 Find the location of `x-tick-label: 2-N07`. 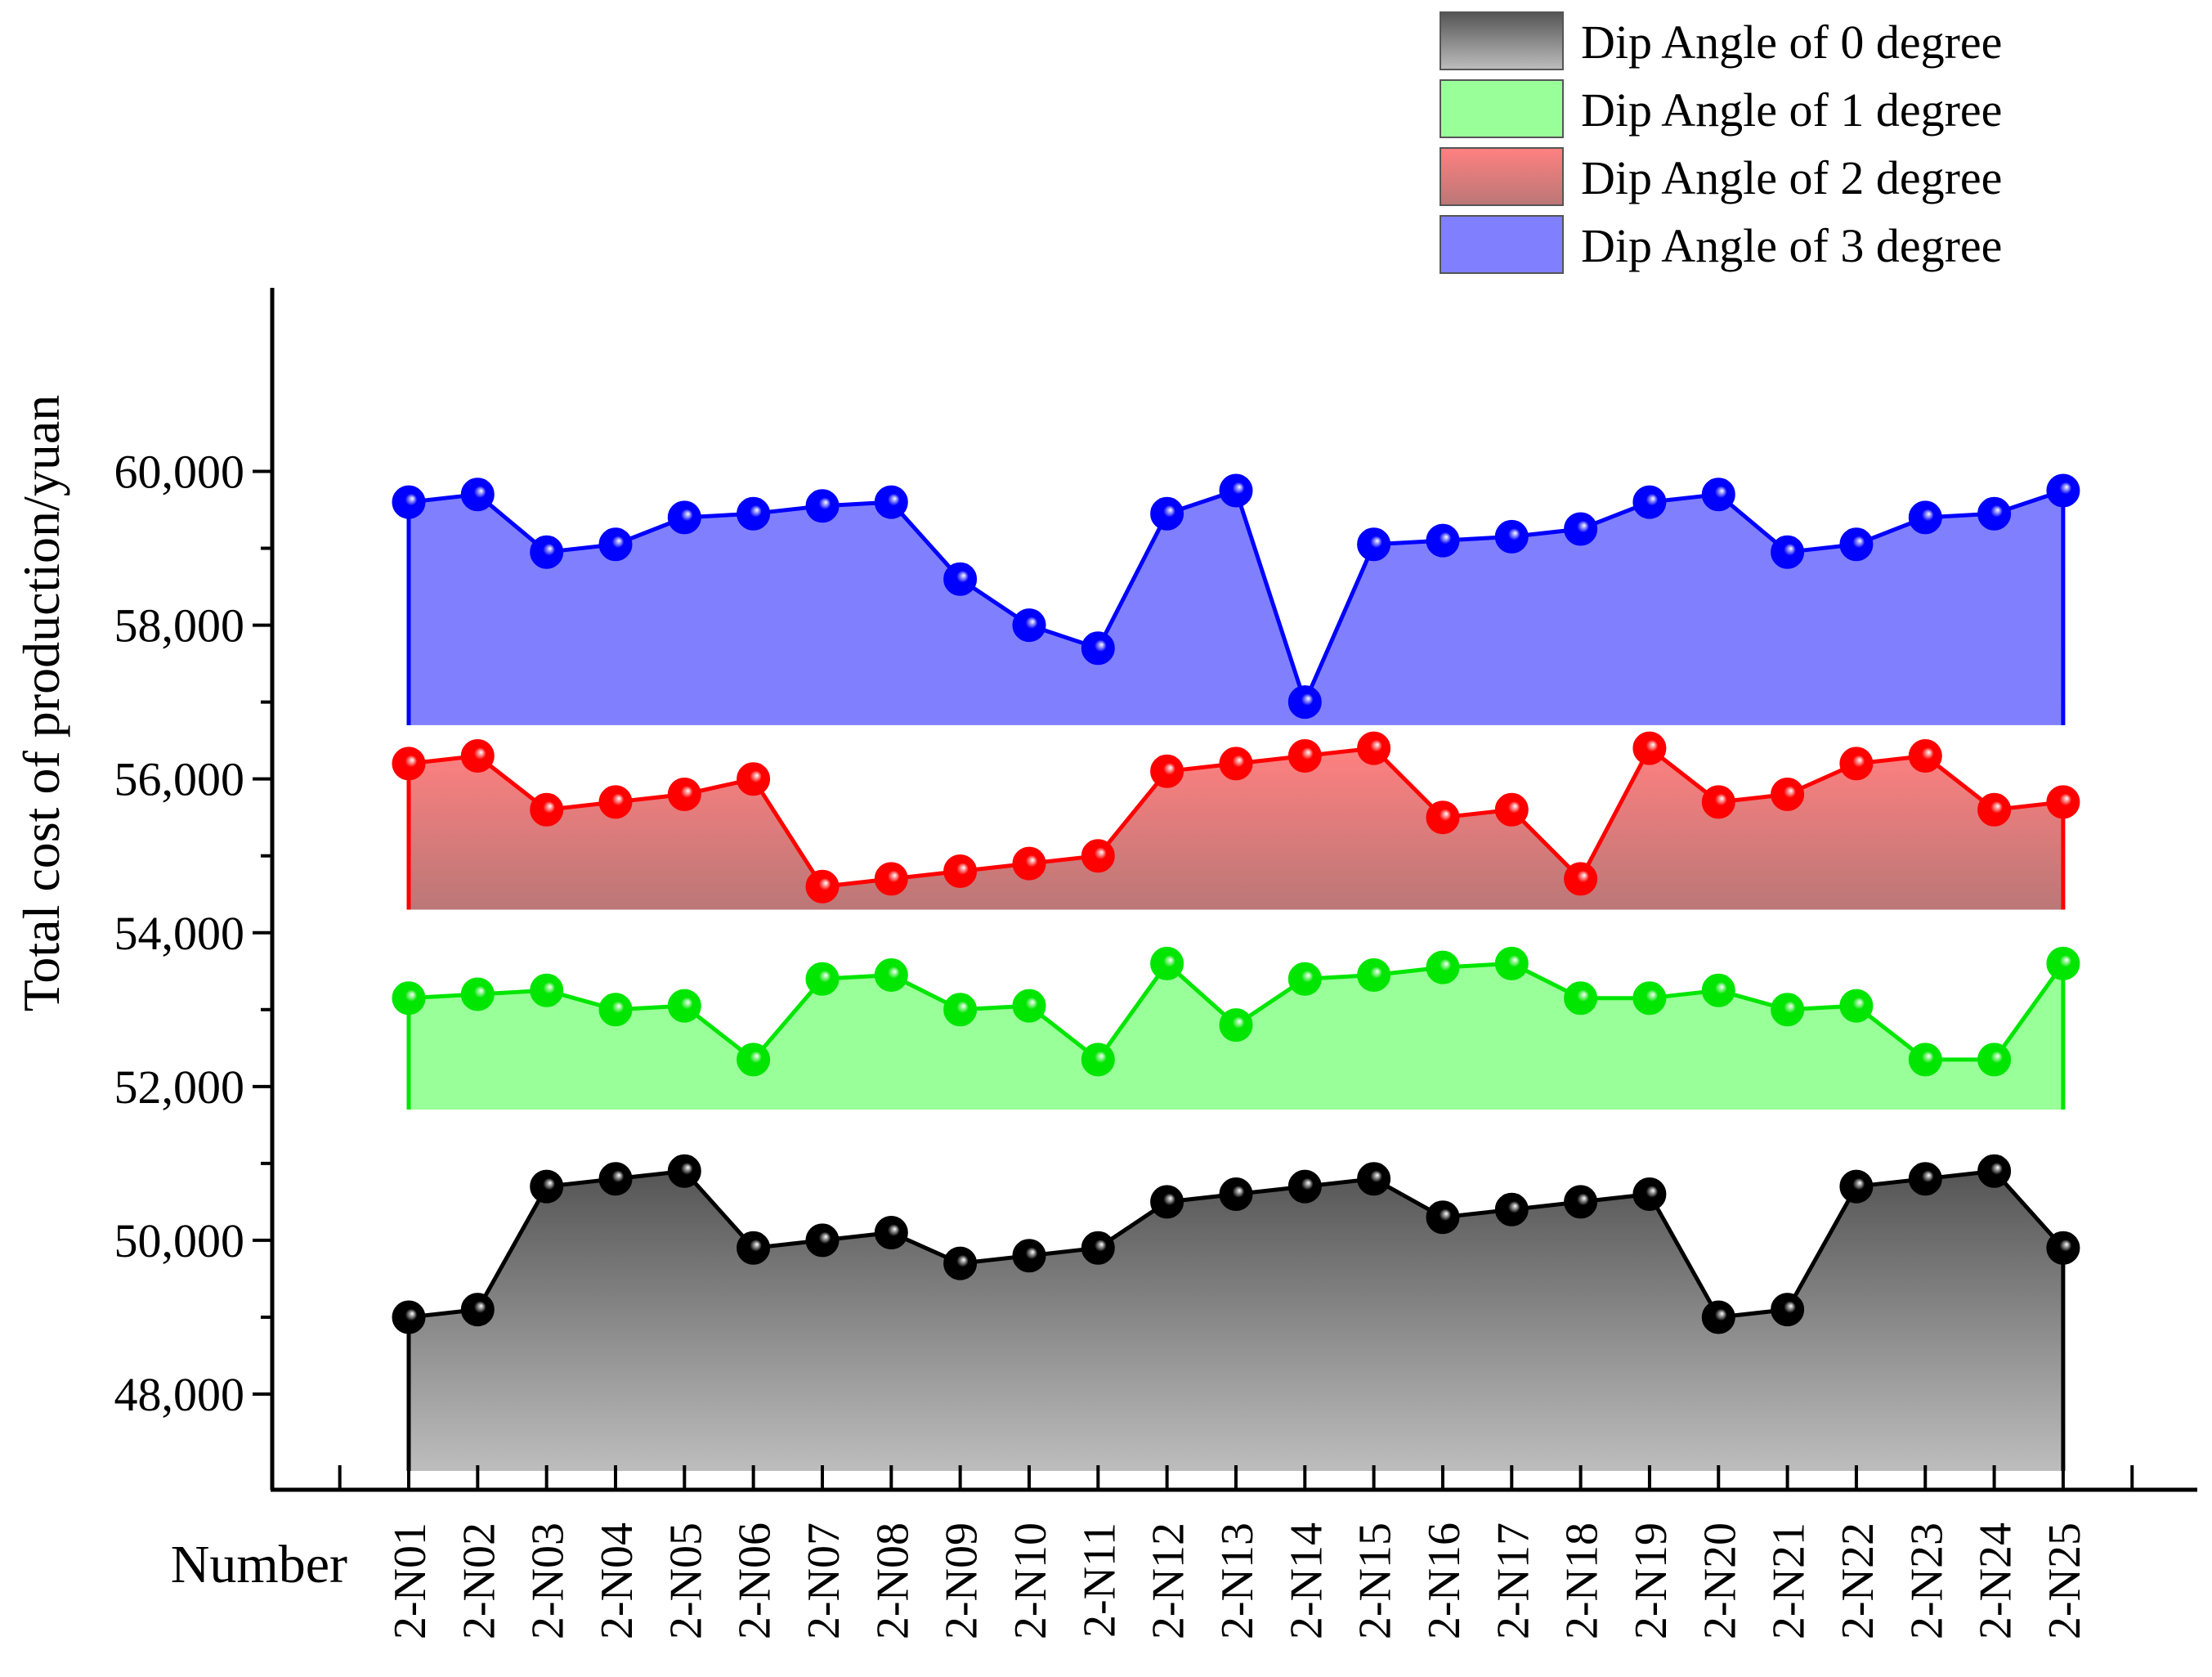

x-tick-label: 2-N07 is located at coordinates (824, 1580).